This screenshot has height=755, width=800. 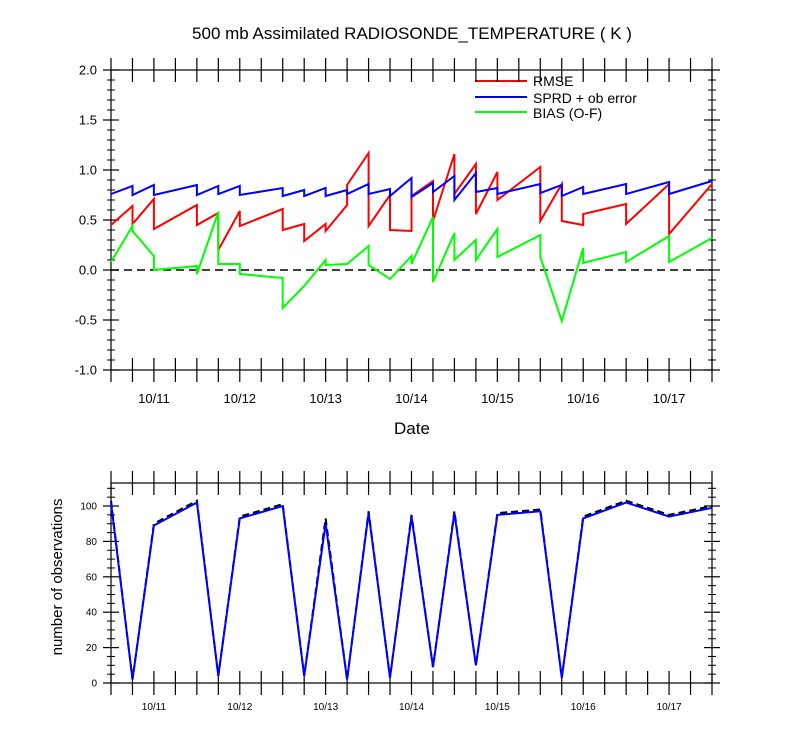 I want to click on top-series-line-rmse, so click(x=411, y=200).